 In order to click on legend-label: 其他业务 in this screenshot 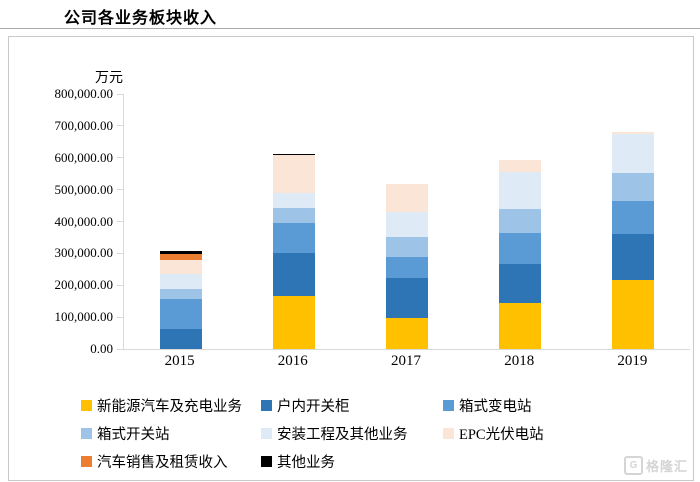, I will do `click(306, 463)`.